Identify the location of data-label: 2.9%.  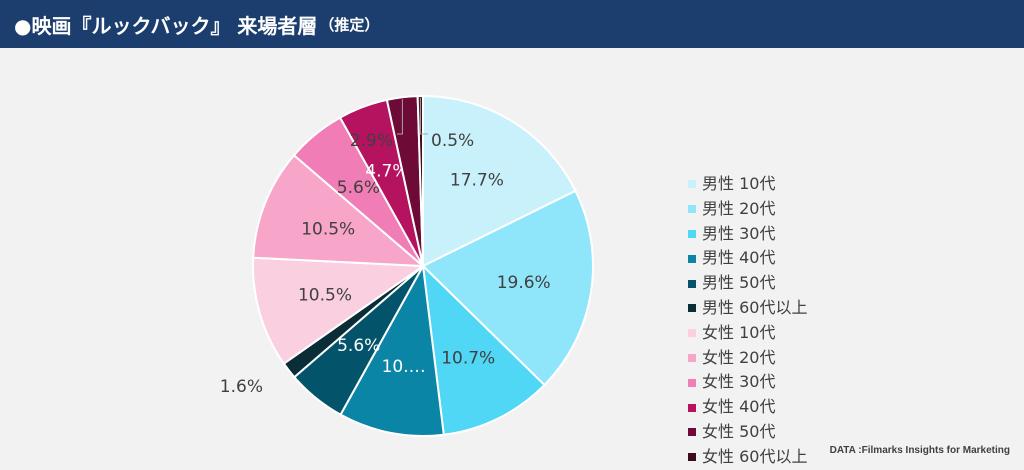
(371, 141).